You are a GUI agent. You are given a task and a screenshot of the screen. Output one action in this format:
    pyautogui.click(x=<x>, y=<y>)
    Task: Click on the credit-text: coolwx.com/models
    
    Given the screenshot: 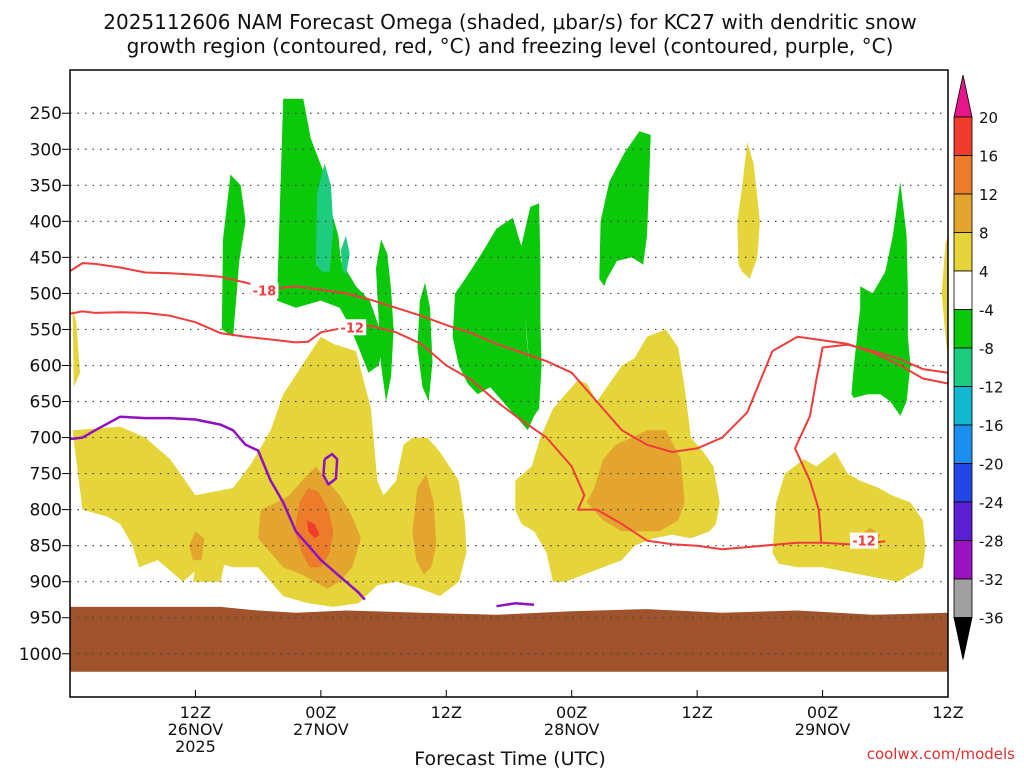 What is the action you would take?
    pyautogui.click(x=941, y=754)
    